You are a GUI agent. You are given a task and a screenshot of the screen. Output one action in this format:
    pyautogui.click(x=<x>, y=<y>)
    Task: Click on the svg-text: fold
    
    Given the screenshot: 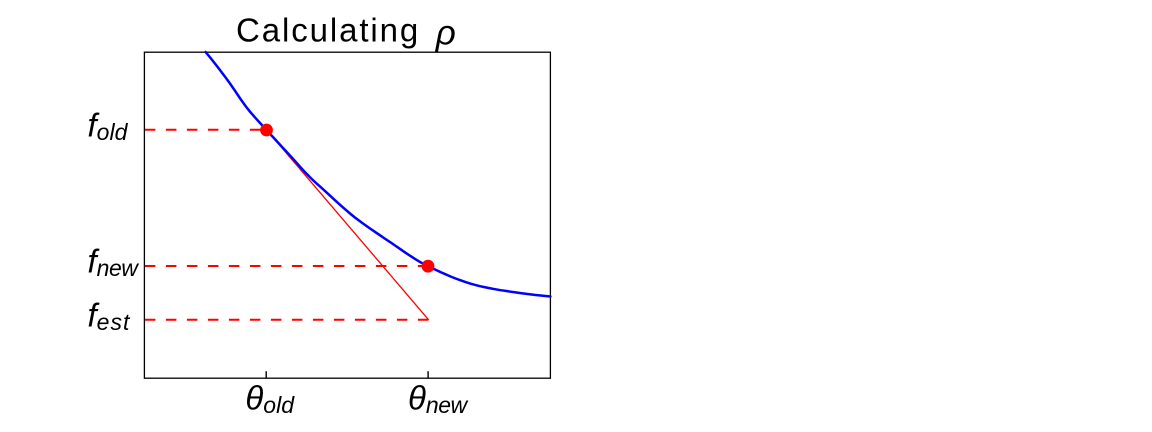 What is the action you would take?
    pyautogui.click(x=108, y=125)
    